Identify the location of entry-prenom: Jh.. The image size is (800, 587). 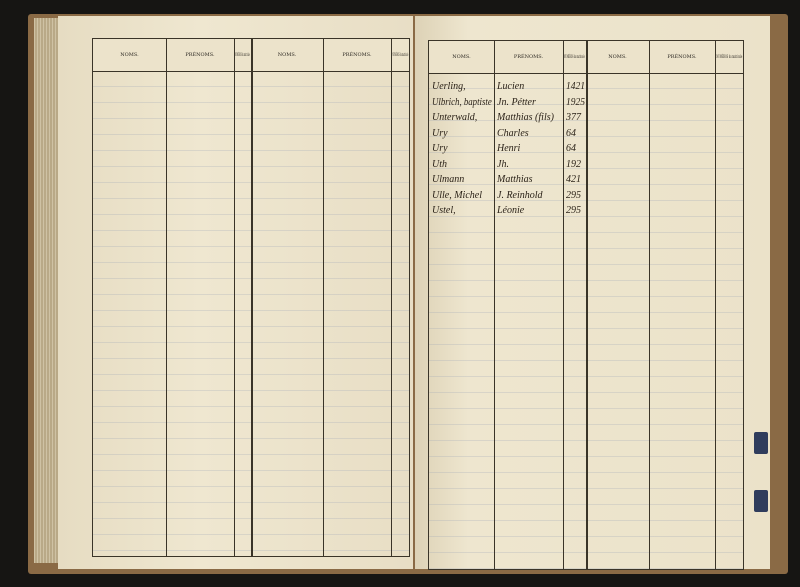
(503, 164).